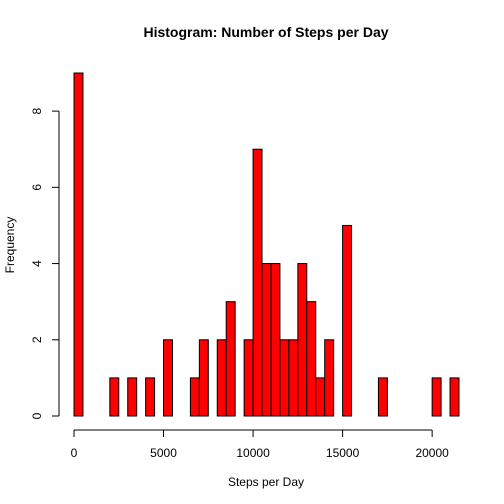 The height and width of the screenshot is (504, 504). Describe the element at coordinates (37, 415) in the screenshot. I see `y-tick-label: 0` at that location.